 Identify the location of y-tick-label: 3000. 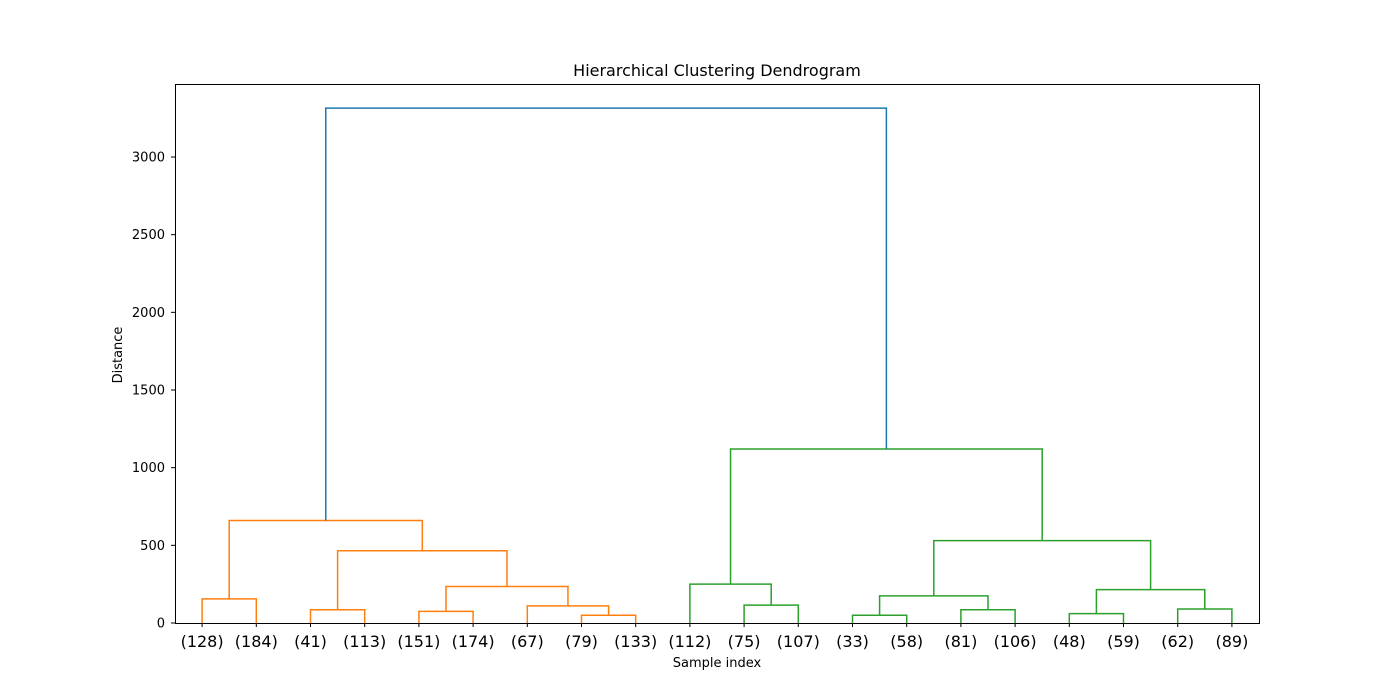
(148, 158).